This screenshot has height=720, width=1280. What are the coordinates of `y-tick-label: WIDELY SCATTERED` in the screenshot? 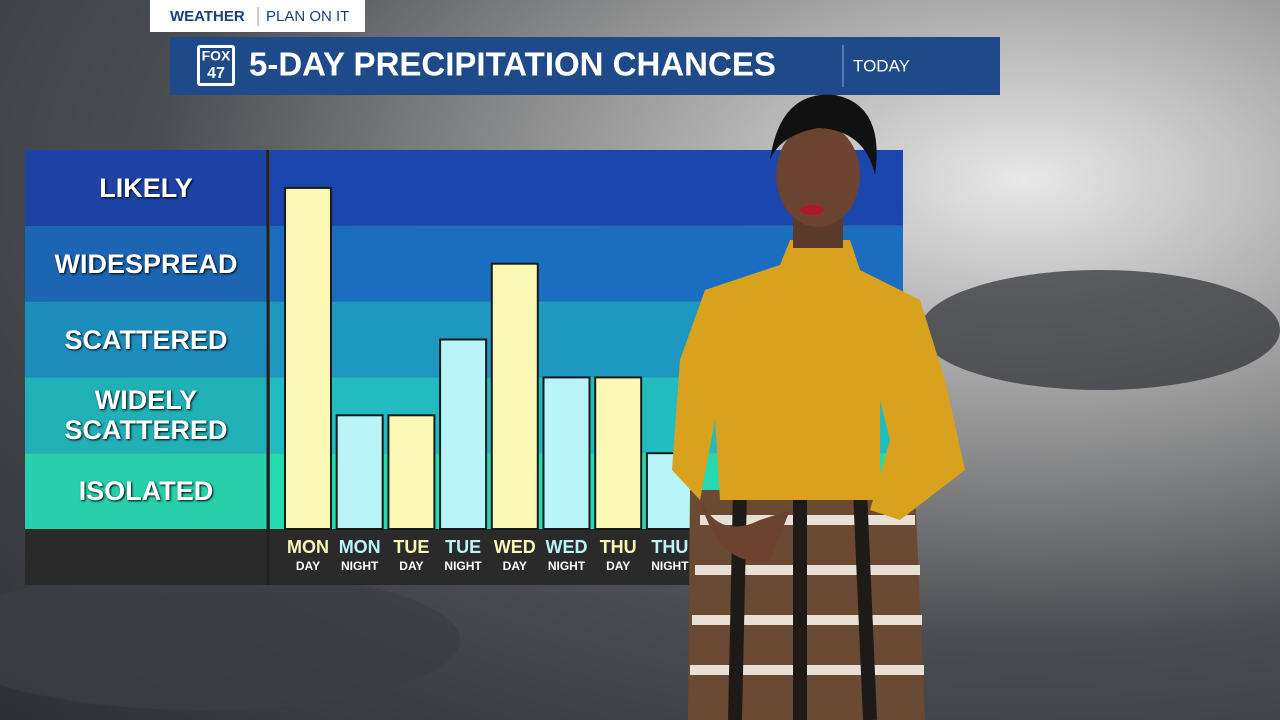 It's located at (146, 415).